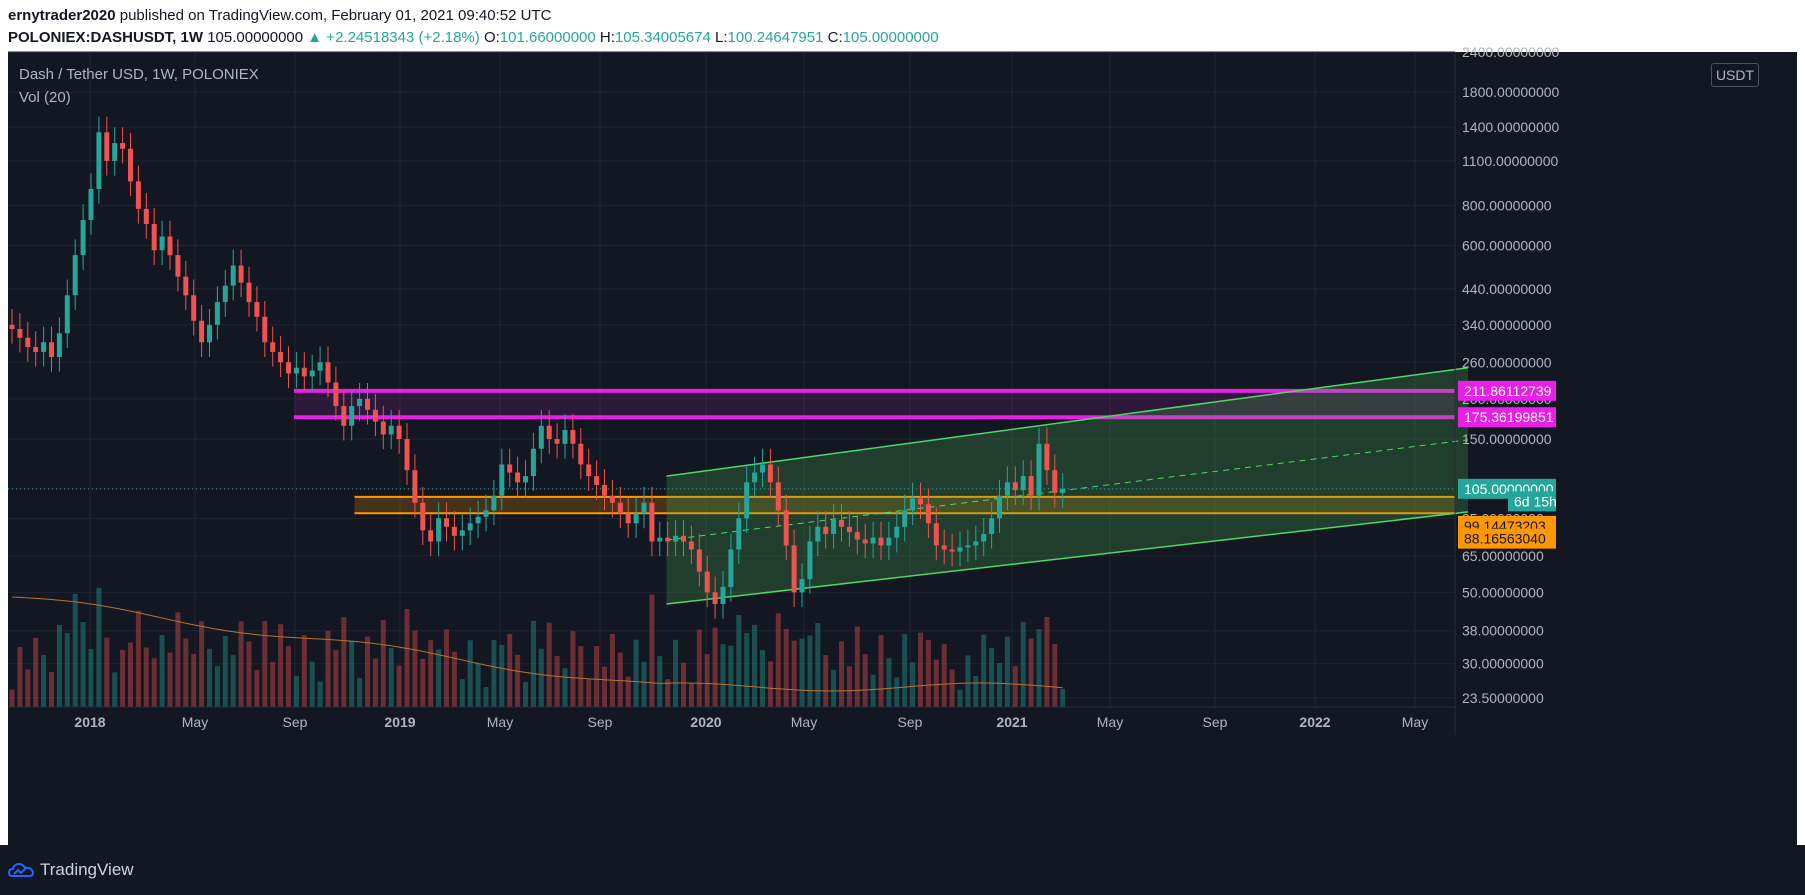  I want to click on legend-title: Dash / Tether USD, 1W, POLONIEX, so click(139, 74).